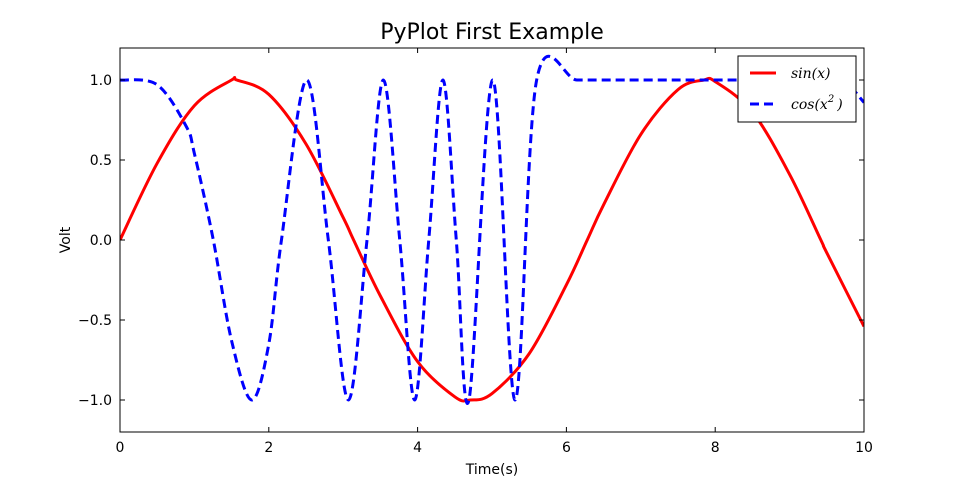 The height and width of the screenshot is (480, 960). I want to click on y-tick-label: −0.5, so click(95, 321).